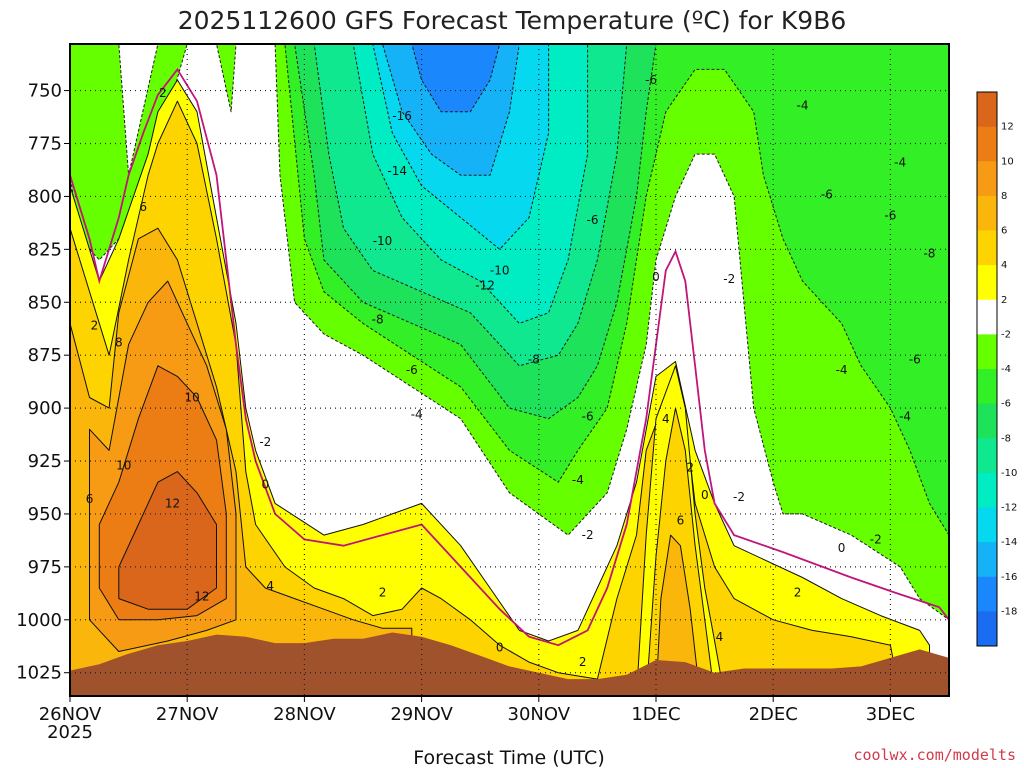  I want to click on temperature-band-plus12, so click(167, 540).